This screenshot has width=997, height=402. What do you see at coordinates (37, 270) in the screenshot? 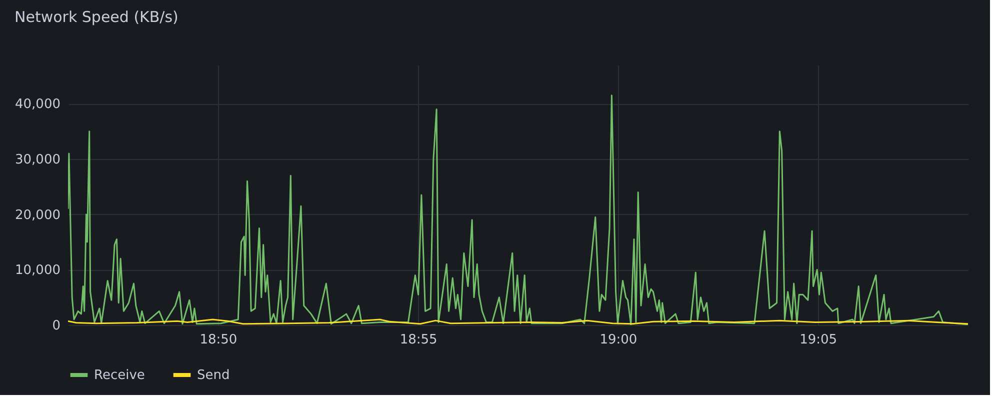
I see `y-tick-label: 10,000` at bounding box center [37, 270].